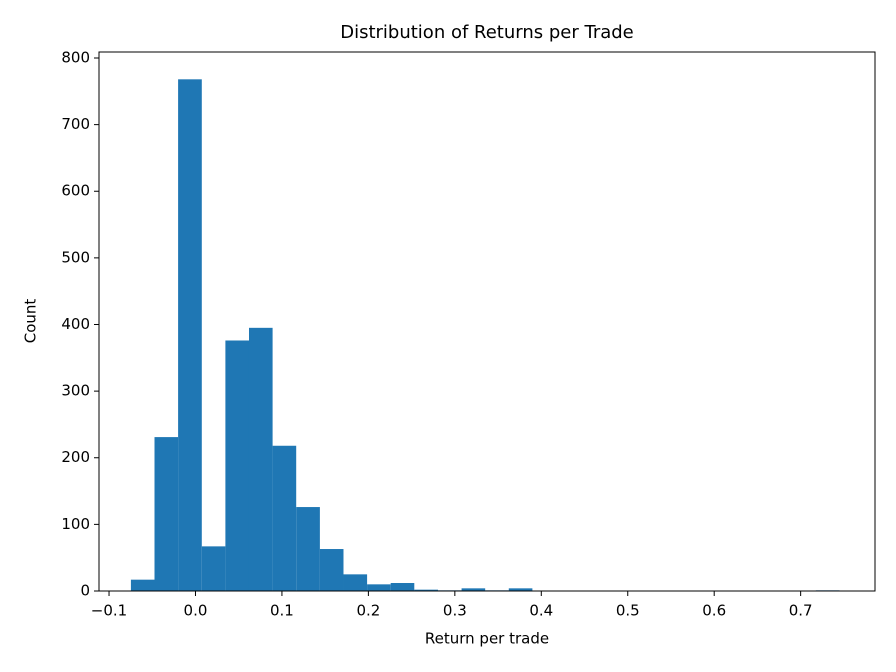 This screenshot has height=672, width=896. Describe the element at coordinates (368, 611) in the screenshot. I see `x-tick-label: 0.2` at that location.